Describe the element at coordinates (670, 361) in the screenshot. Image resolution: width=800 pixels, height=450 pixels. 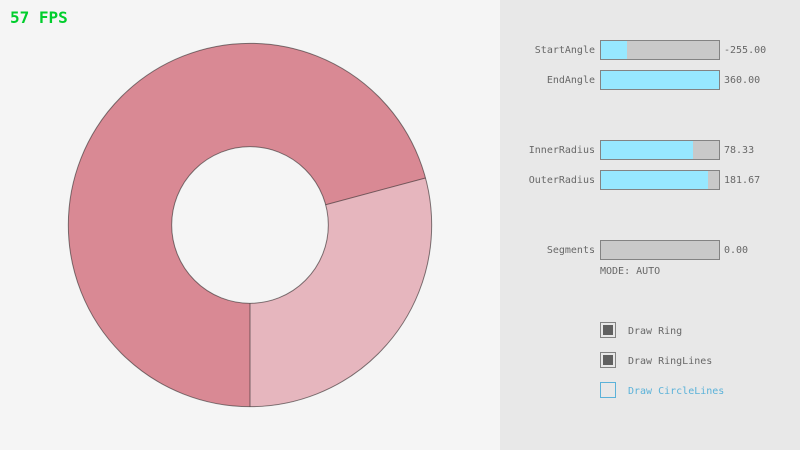
I see `draw-ringlines-label: Draw RingLines` at that location.